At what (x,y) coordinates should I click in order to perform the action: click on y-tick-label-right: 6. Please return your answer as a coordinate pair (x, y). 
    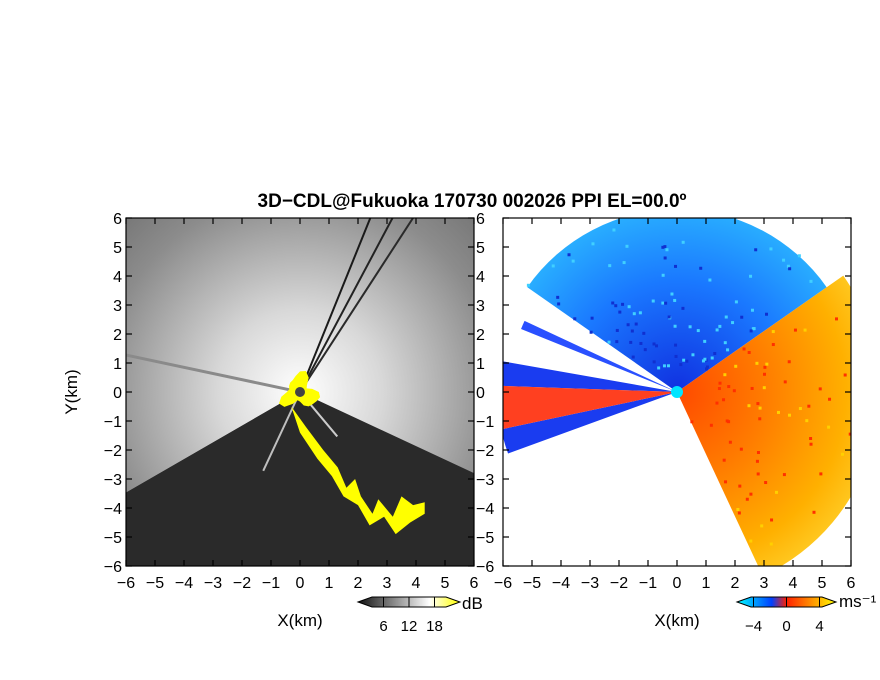
    Looking at the image, I should click on (480, 219).